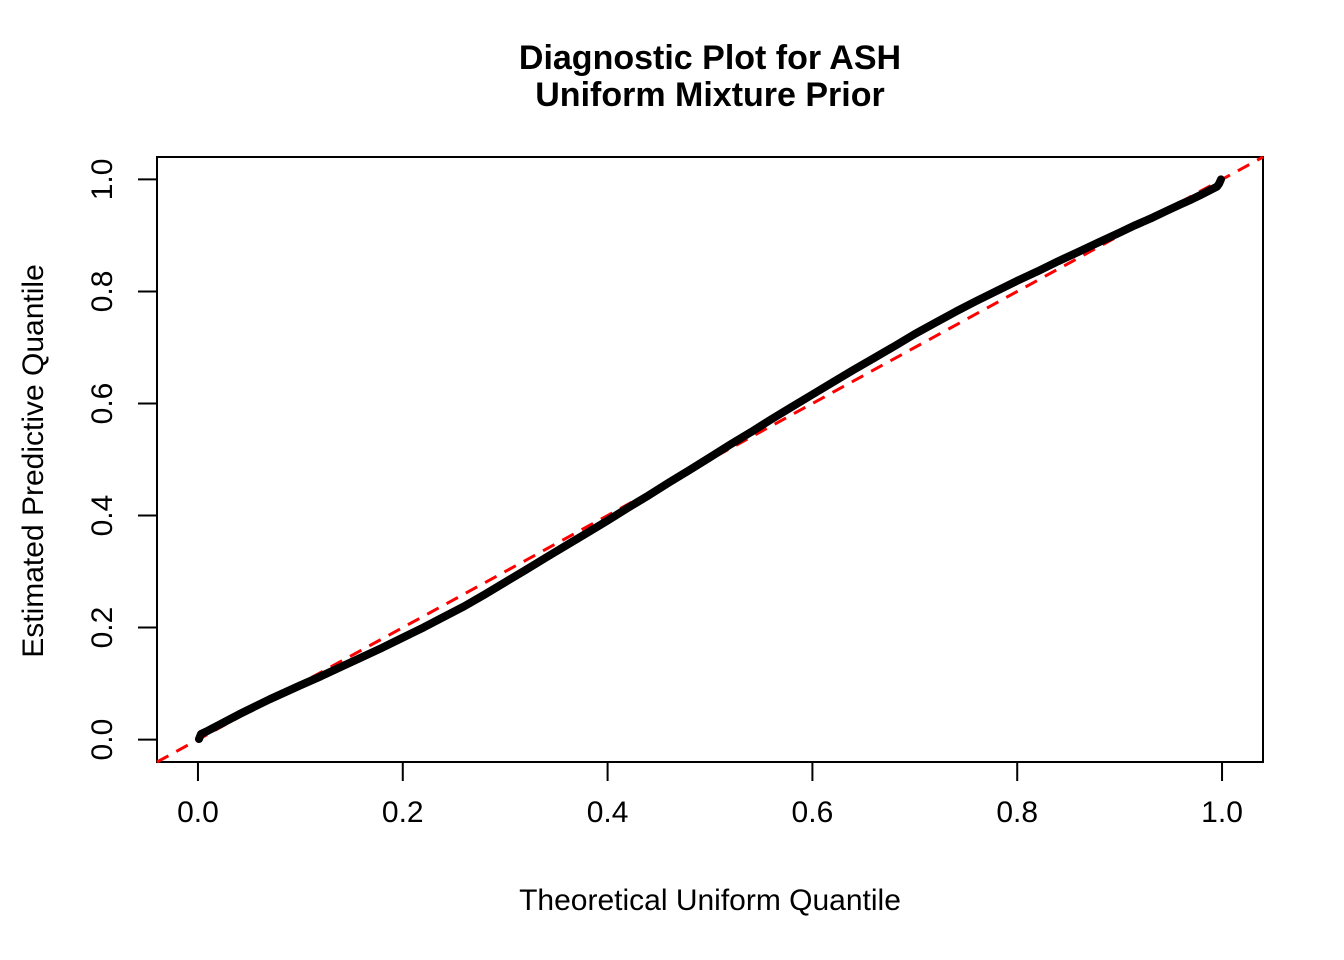 The width and height of the screenshot is (1344, 960). I want to click on x-axis-title: Theoretical Uniform Quantile, so click(710, 900).